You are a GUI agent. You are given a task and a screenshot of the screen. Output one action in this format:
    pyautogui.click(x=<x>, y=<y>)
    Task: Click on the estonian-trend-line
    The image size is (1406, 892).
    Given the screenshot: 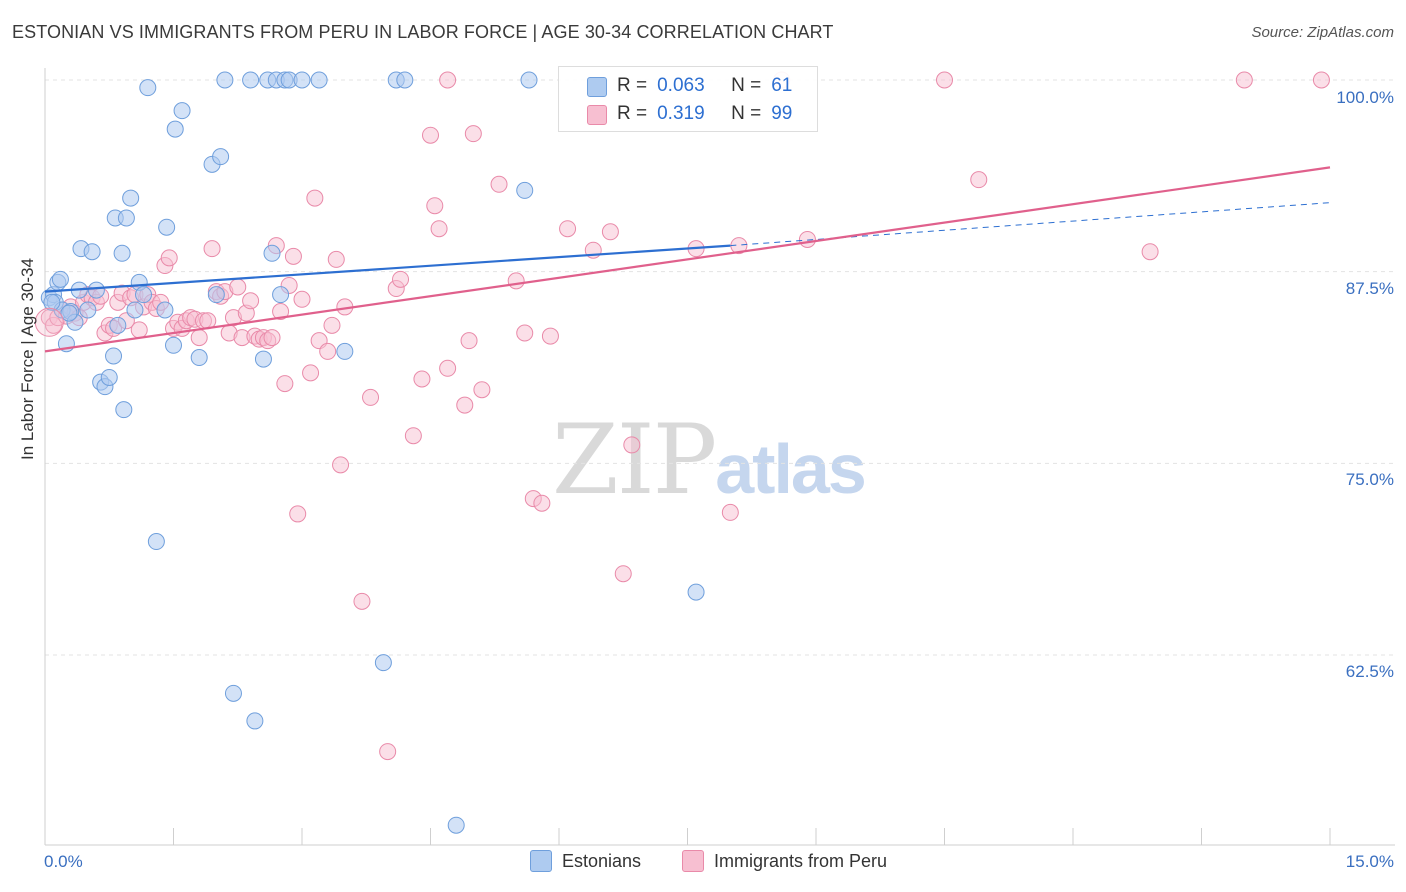 What is the action you would take?
    pyautogui.click(x=387, y=268)
    